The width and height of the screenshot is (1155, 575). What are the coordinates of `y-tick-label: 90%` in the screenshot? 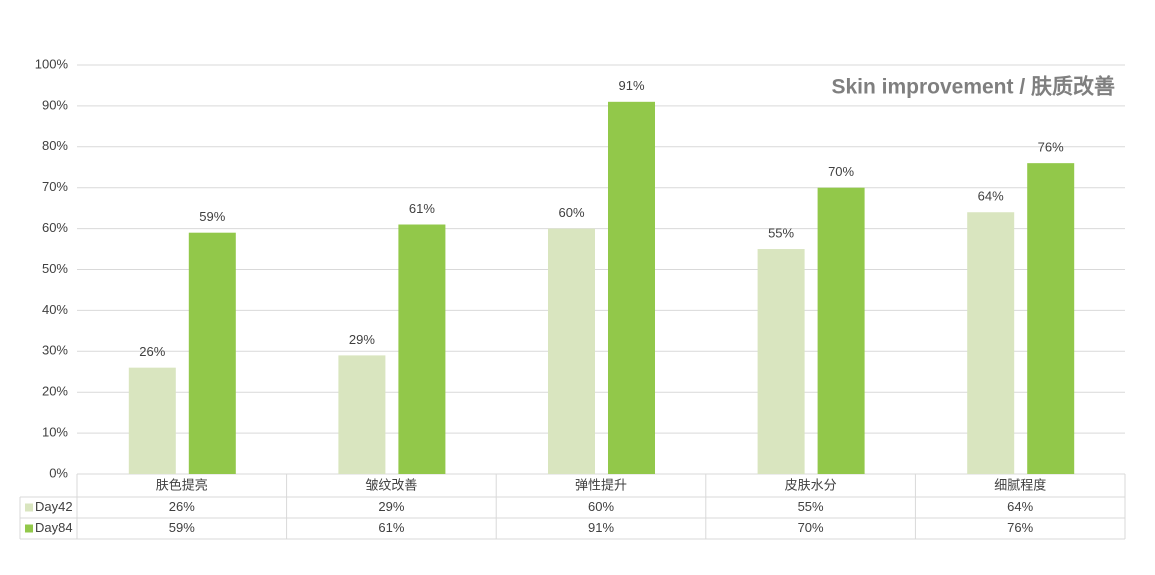 It's located at (55, 104).